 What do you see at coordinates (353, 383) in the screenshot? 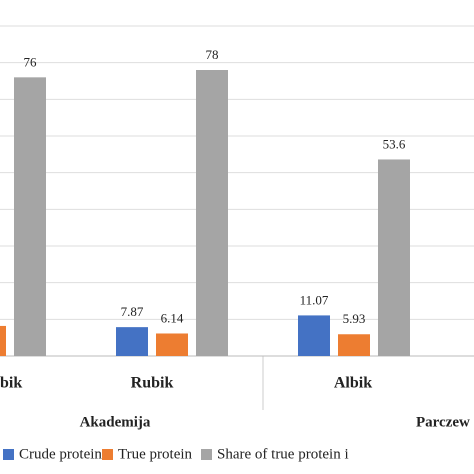
I see `x-tick-label: Albik` at bounding box center [353, 383].